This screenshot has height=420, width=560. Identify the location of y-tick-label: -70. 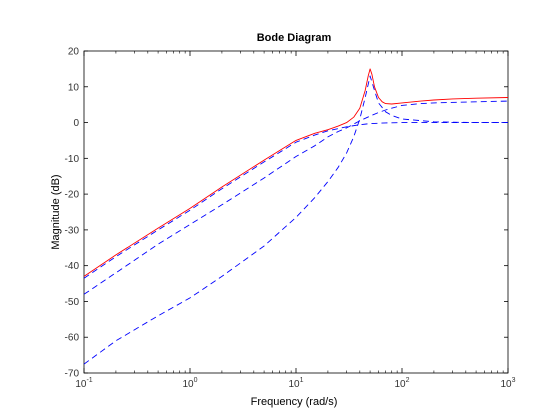
(72, 374).